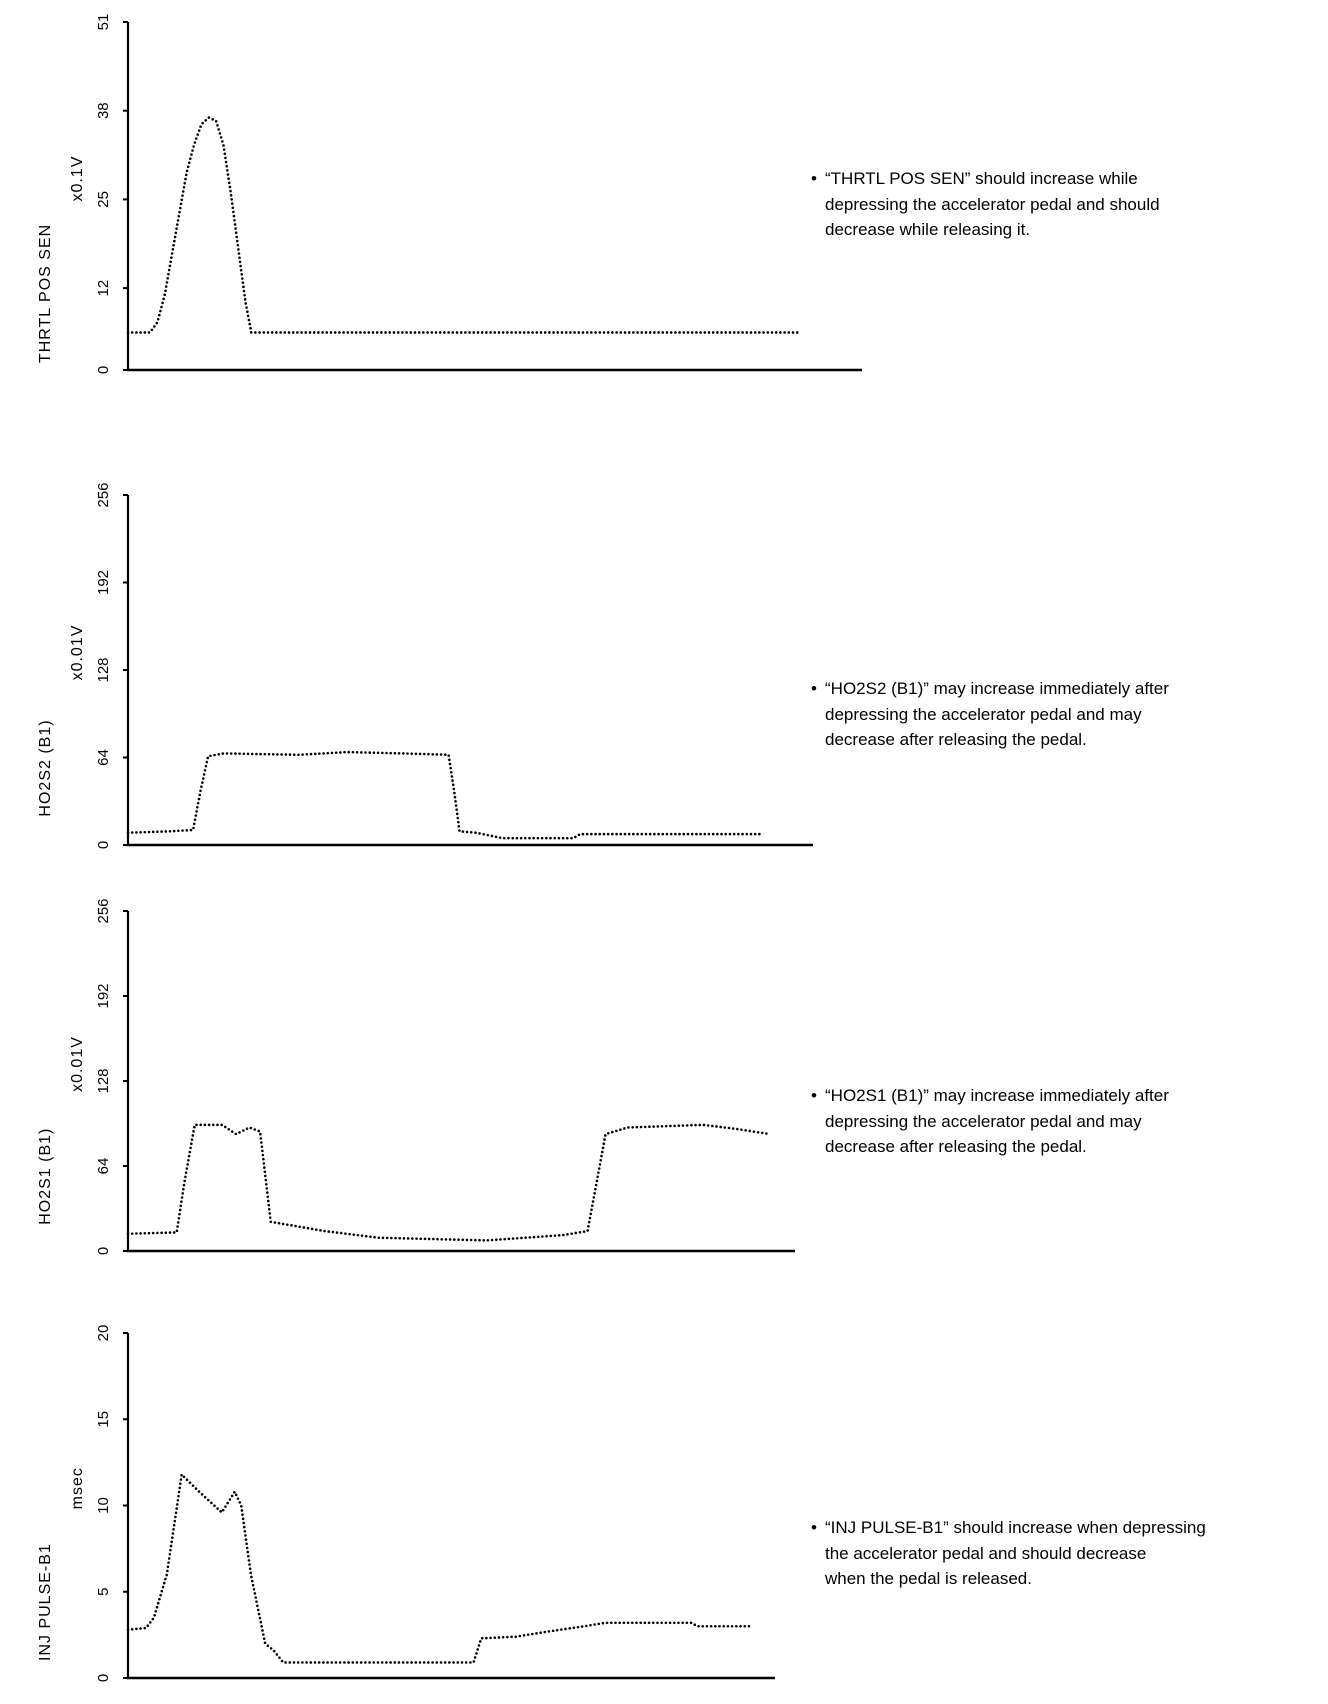 Image resolution: width=1328 pixels, height=1704 pixels. Describe the element at coordinates (103, 1080) in the screenshot. I see `y-tick-label: 128` at that location.